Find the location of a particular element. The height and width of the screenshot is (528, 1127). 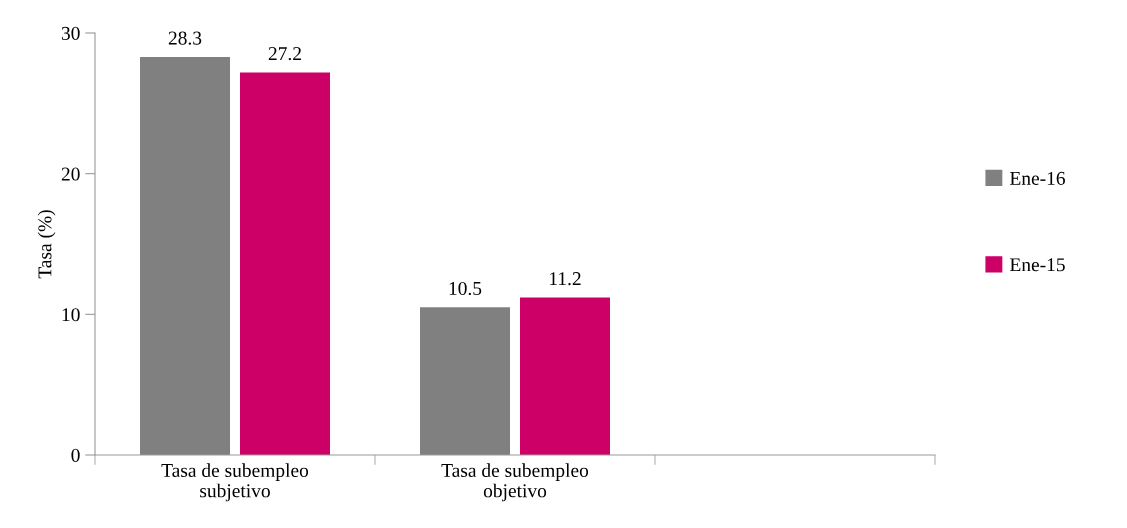

y-axis-title: Tasa (%) is located at coordinates (46, 244).